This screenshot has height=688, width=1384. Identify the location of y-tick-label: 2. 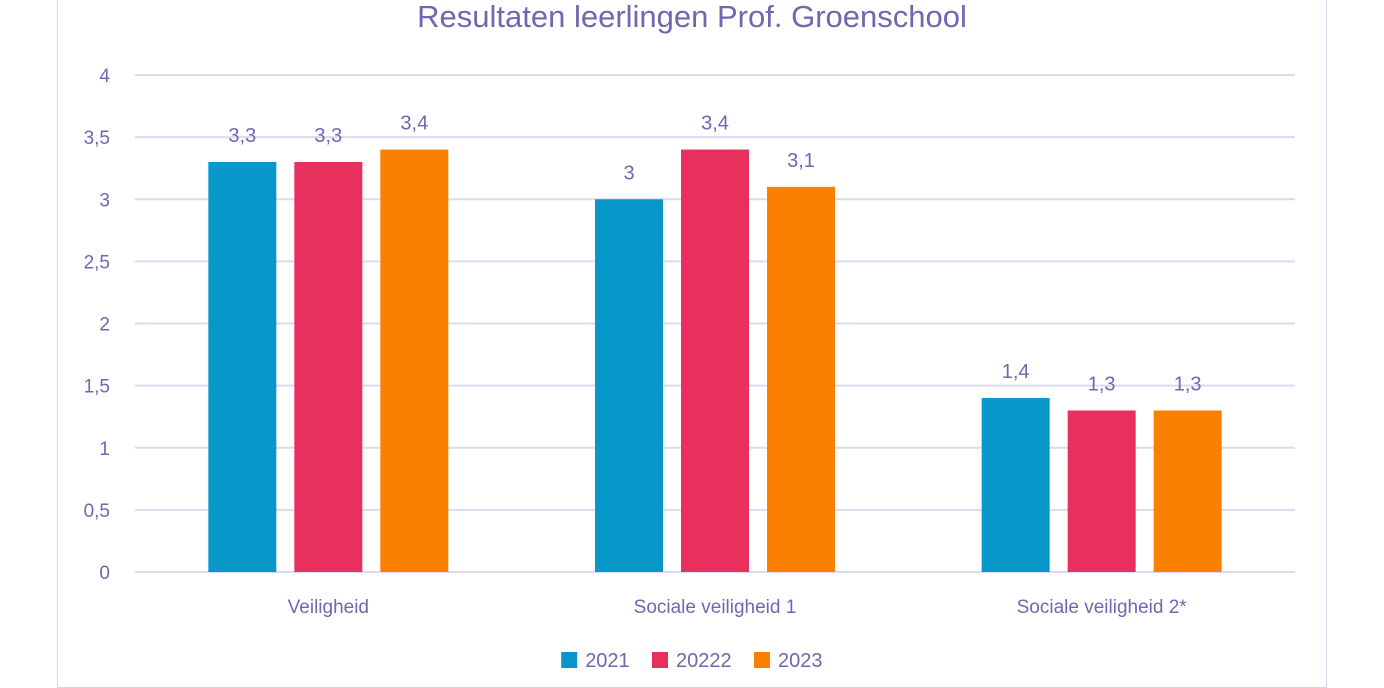
(104, 325).